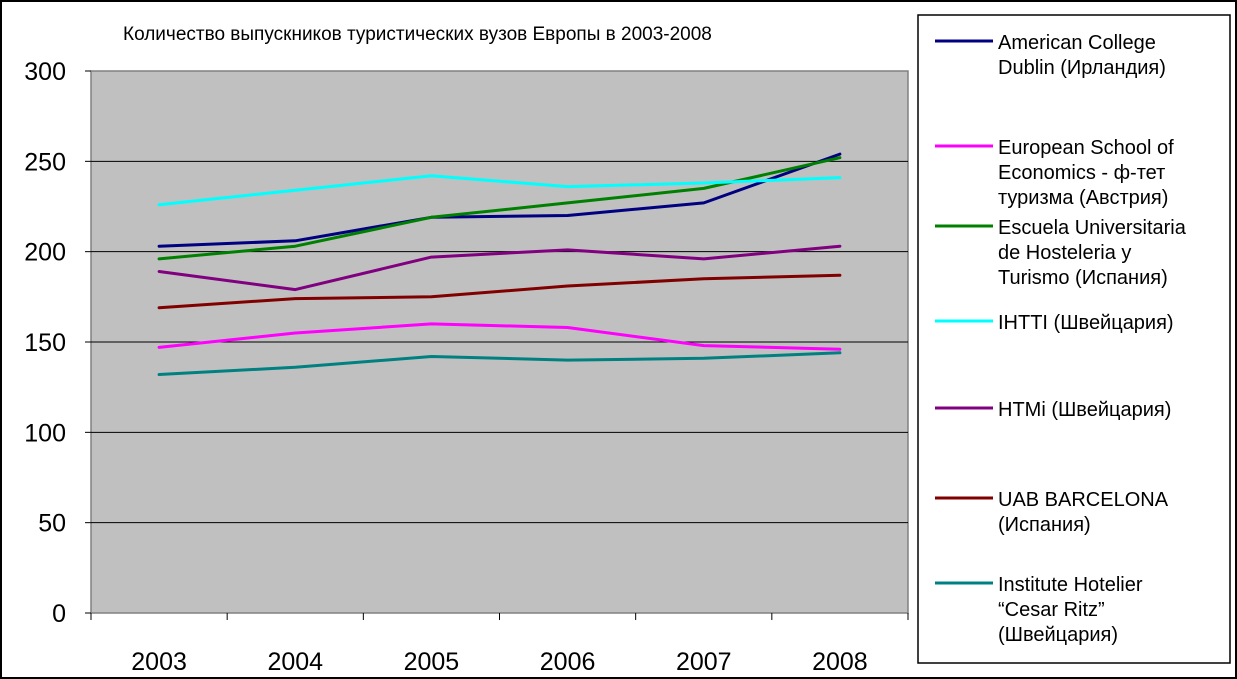 Image resolution: width=1237 pixels, height=679 pixels. I want to click on y-tick-label: 300, so click(45, 72).